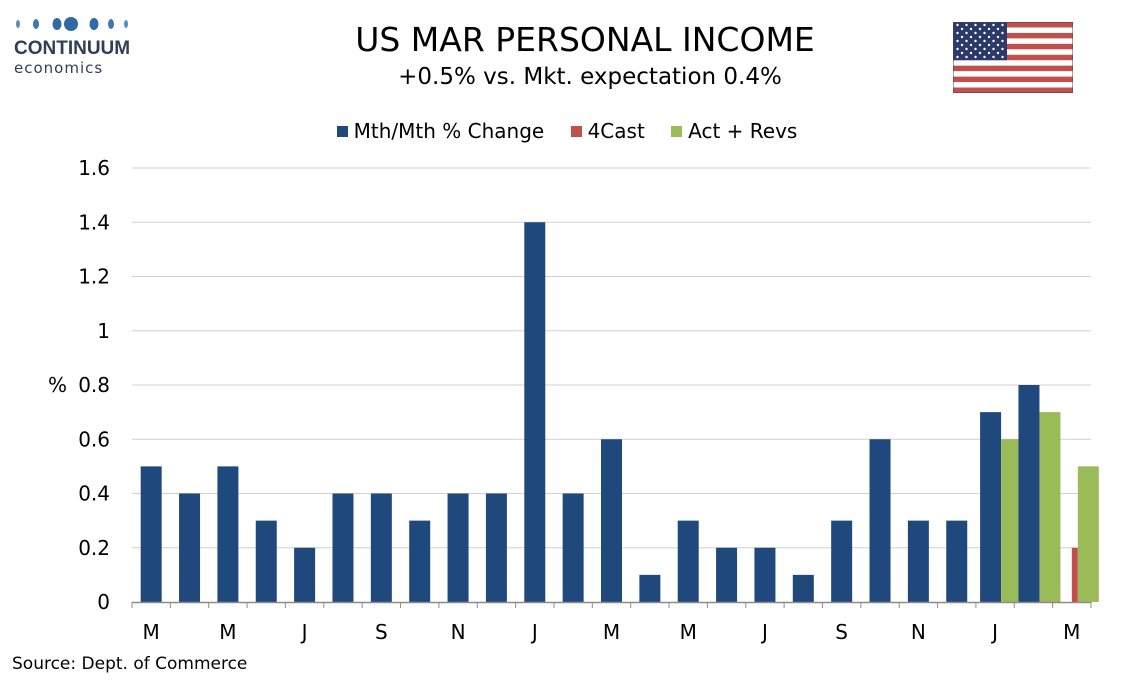  I want to click on legend-item-4cast: 4Cast, so click(607, 131).